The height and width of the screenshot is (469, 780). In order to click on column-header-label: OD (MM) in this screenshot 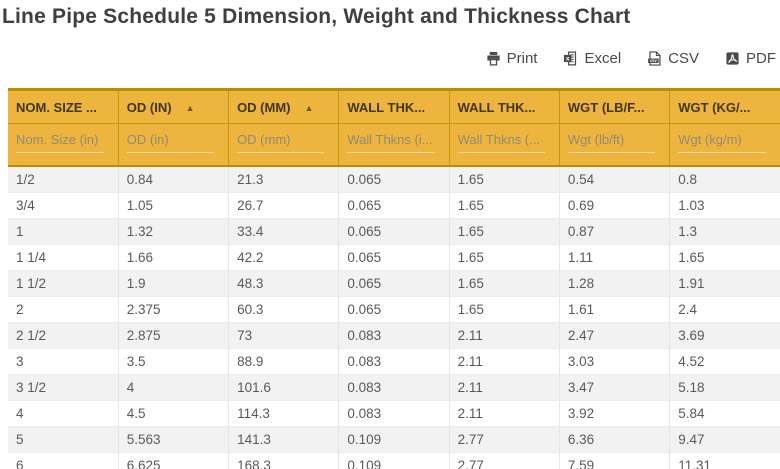, I will do `click(264, 107)`.